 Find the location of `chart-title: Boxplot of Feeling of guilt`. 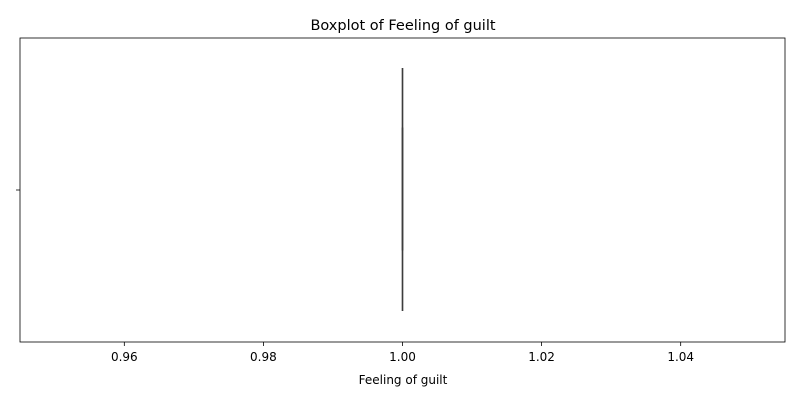

chart-title: Boxplot of Feeling of guilt is located at coordinates (402, 26).